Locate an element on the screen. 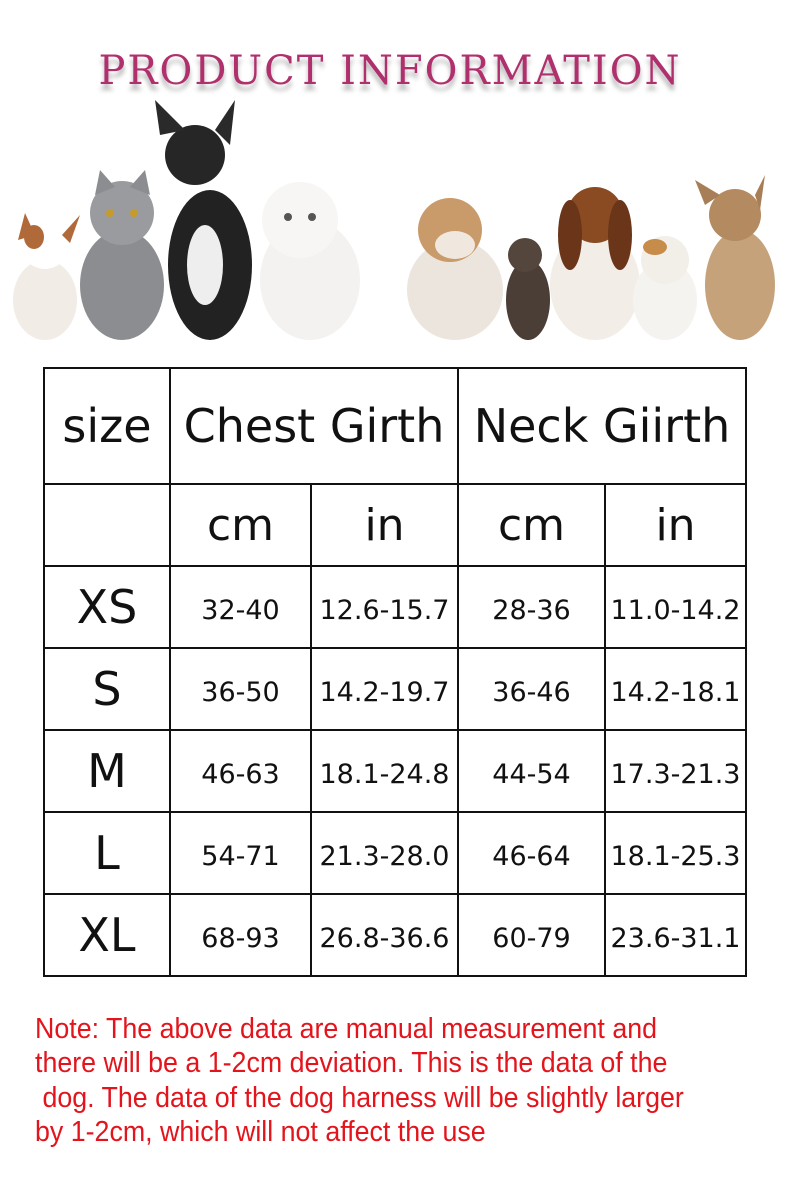 This screenshot has height=1200, width=800. puppy-image is located at coordinates (46, 276).